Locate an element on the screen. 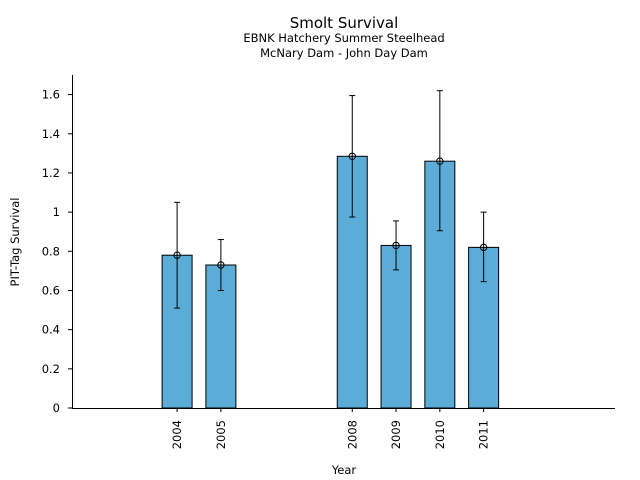  y-axis-label: PIT-Tag Survival is located at coordinates (15, 242).